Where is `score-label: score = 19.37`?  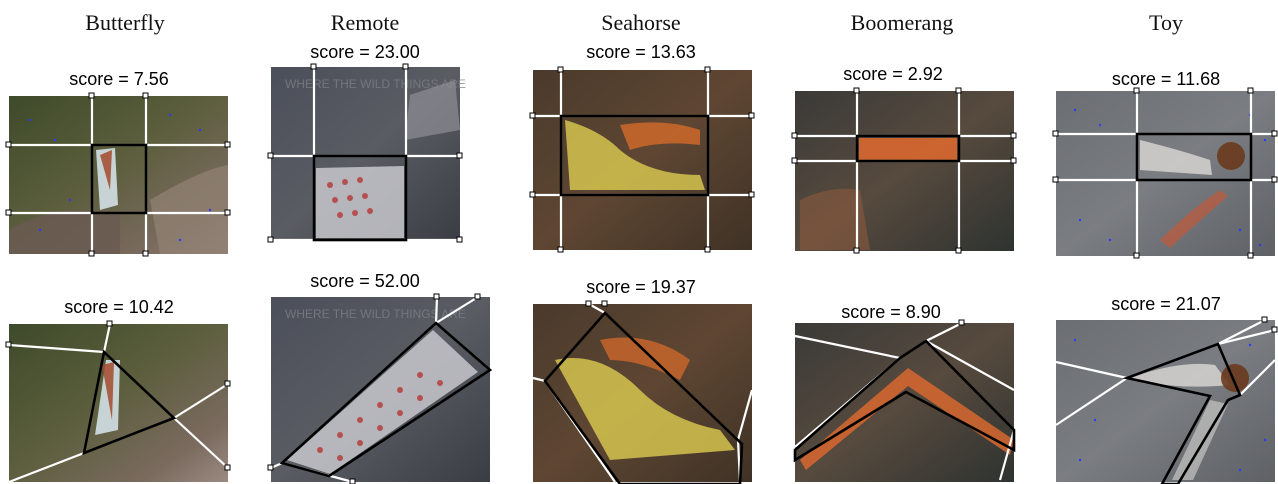
score-label: score = 19.37 is located at coordinates (641, 287).